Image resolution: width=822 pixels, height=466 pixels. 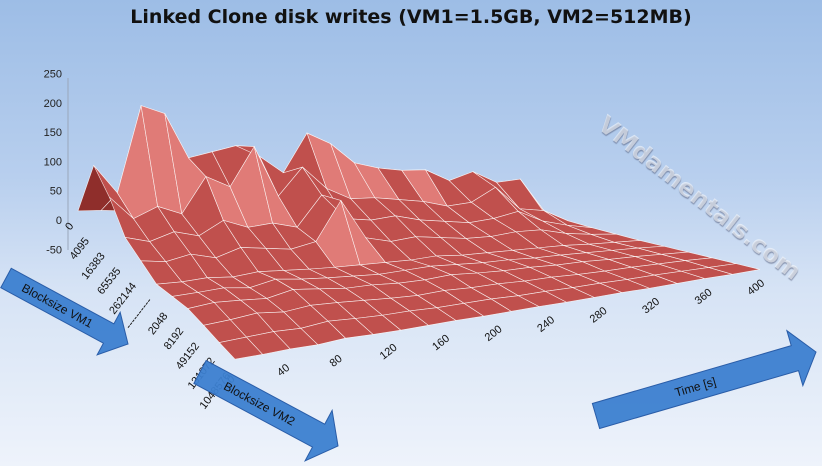 What do you see at coordinates (53, 162) in the screenshot?
I see `z-tick-label: 100` at bounding box center [53, 162].